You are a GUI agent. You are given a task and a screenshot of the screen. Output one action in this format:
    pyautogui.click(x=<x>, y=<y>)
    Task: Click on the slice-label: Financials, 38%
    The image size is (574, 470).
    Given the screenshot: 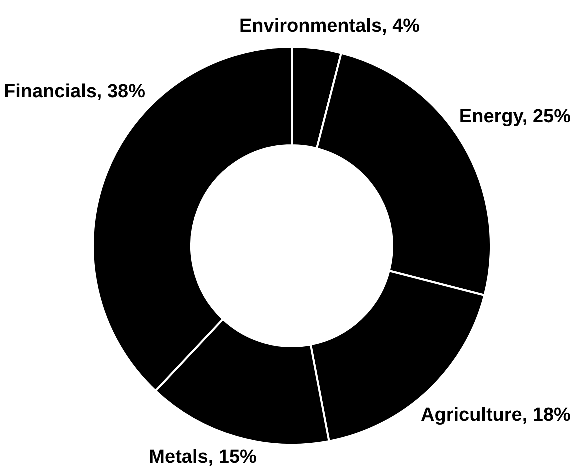 What is the action you would take?
    pyautogui.click(x=75, y=92)
    